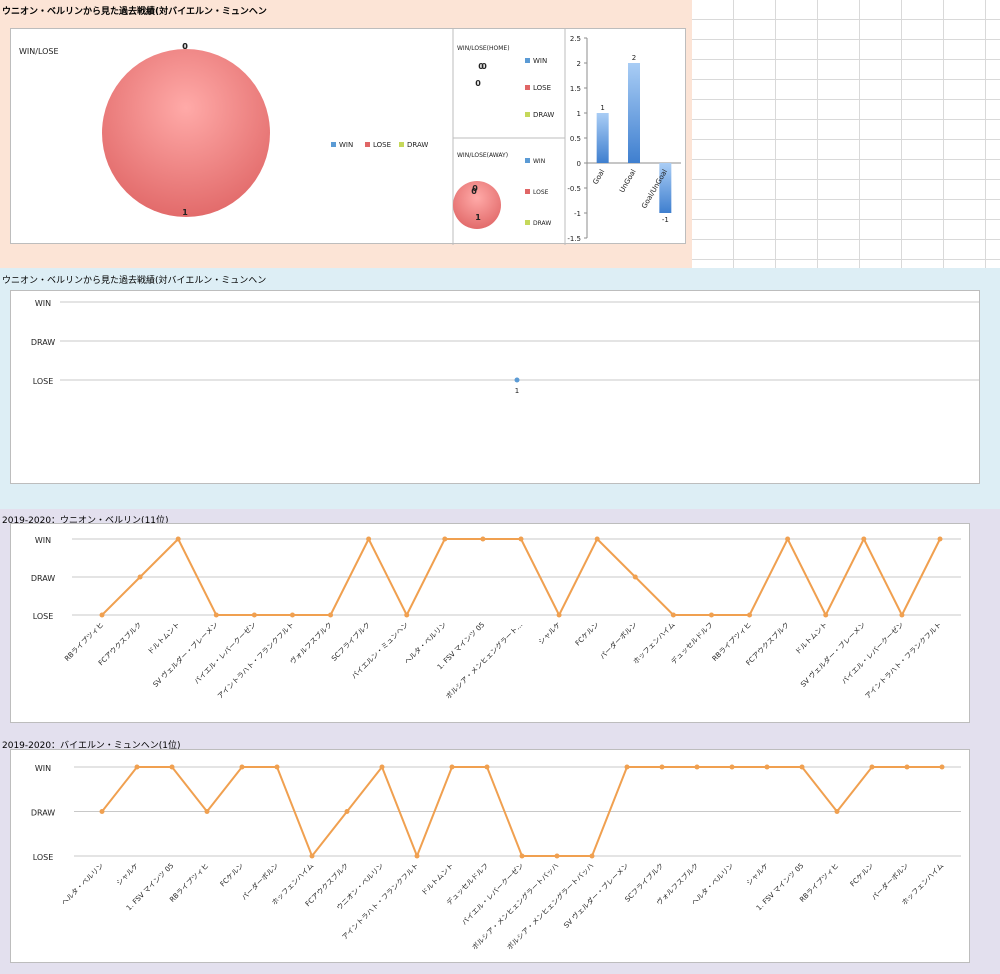 The image size is (1000, 974). What do you see at coordinates (185, 212) in the screenshot?
I see `pie-data-label-lose: 1` at bounding box center [185, 212].